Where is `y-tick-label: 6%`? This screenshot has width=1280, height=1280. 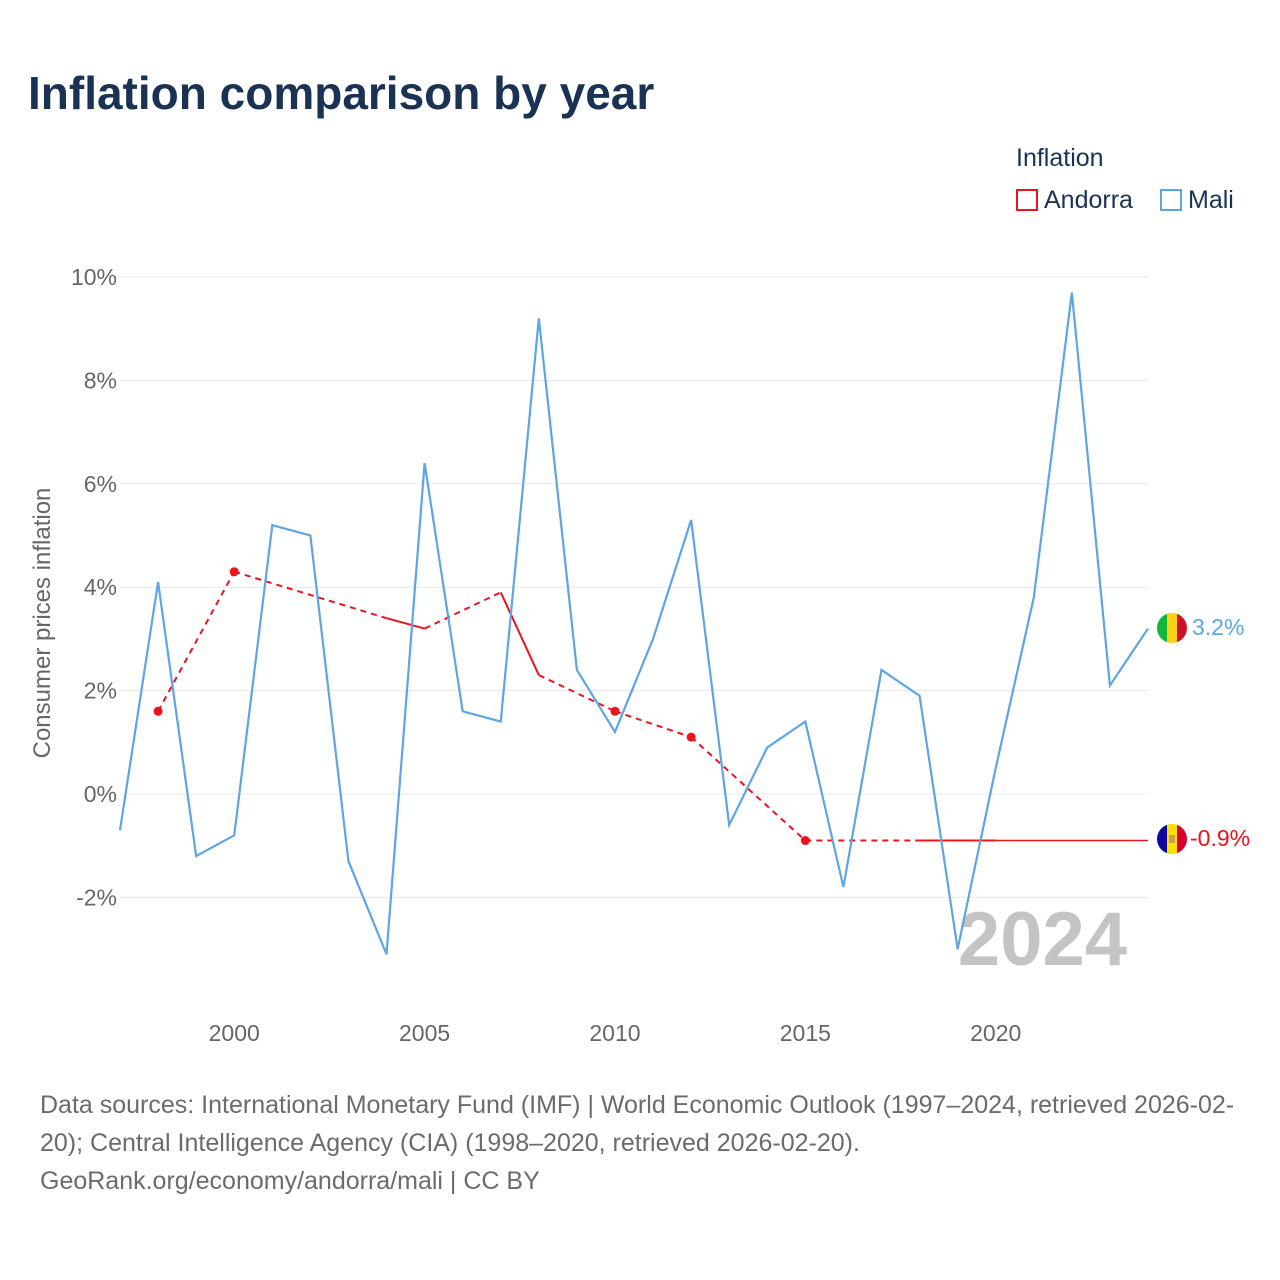
y-tick-label: 6% is located at coordinates (100, 484).